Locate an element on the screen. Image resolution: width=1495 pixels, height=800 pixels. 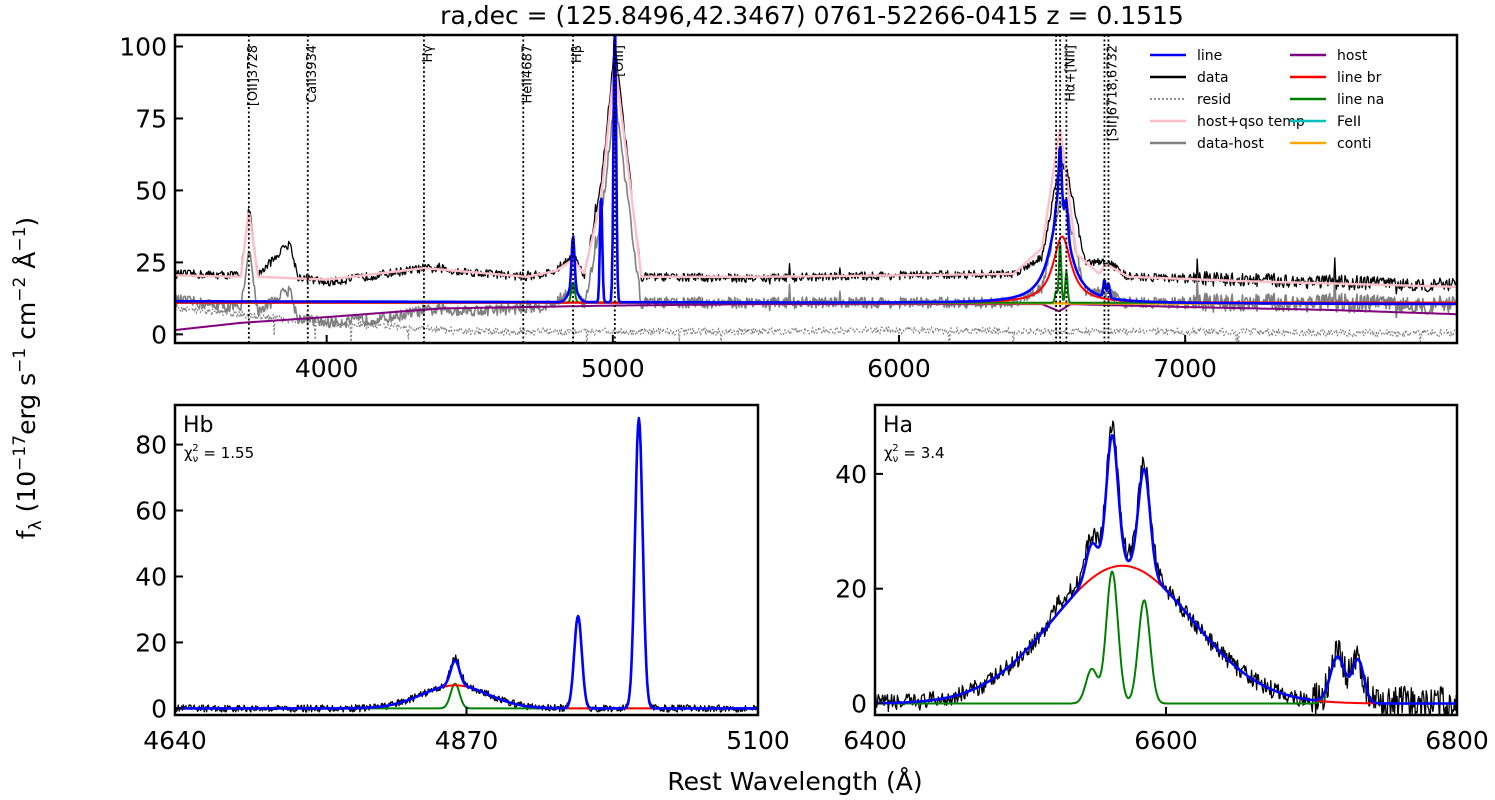
full-spectrum-xtick-label: 7000 is located at coordinates (1185, 368).